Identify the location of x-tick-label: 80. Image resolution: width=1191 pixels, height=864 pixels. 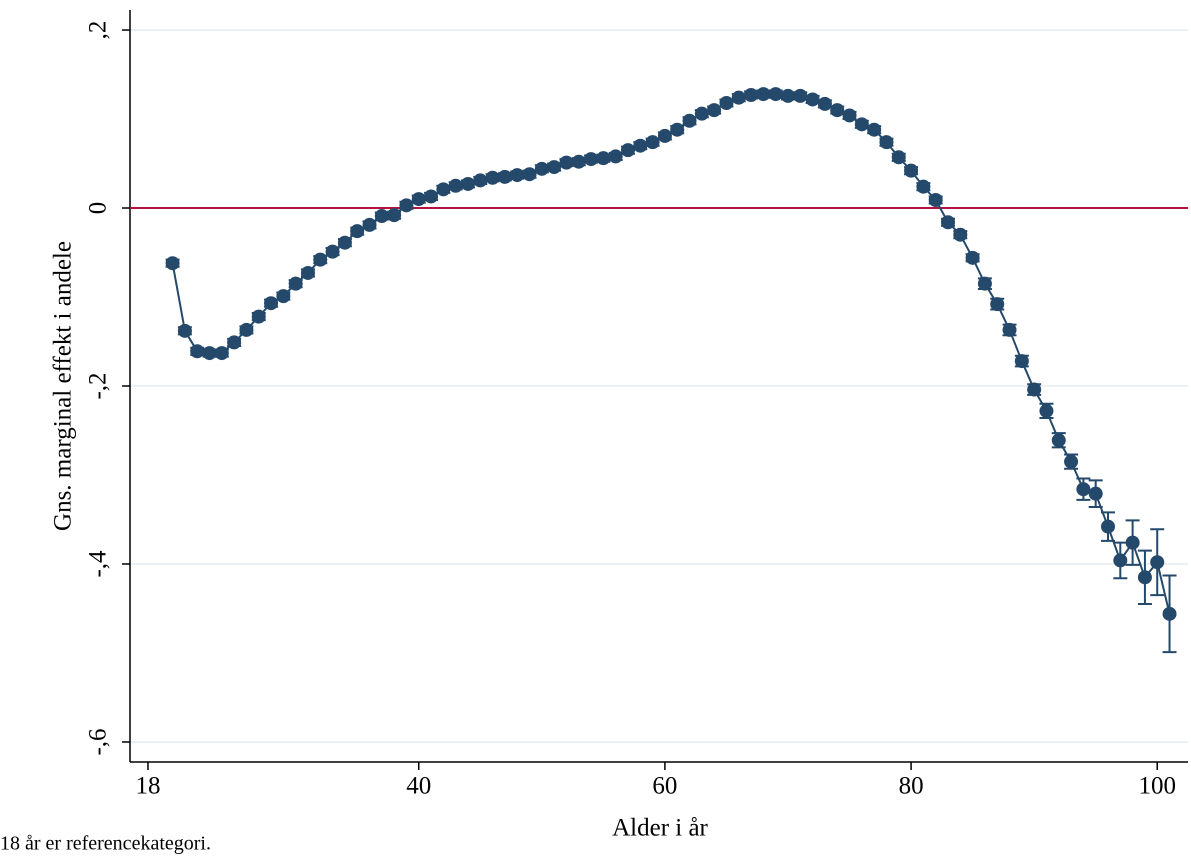
(911, 786).